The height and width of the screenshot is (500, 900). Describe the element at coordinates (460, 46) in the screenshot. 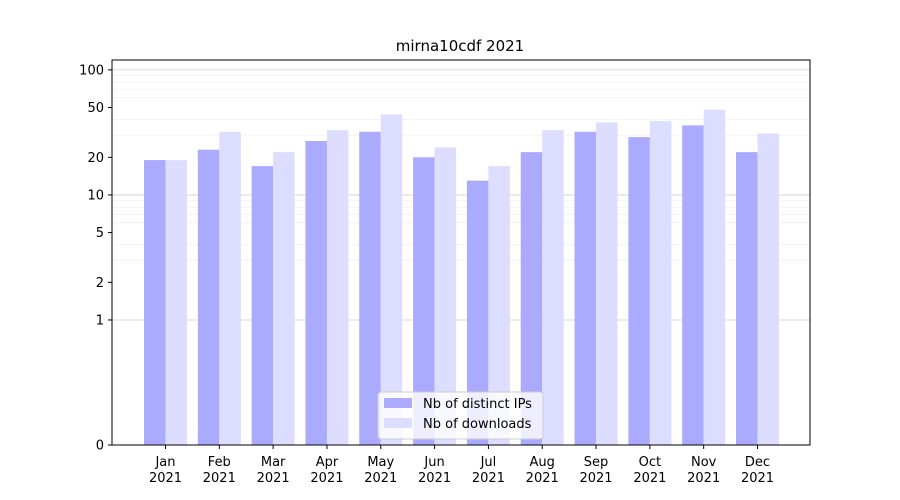

I see `chart-title: mirna10cdf 2021` at that location.